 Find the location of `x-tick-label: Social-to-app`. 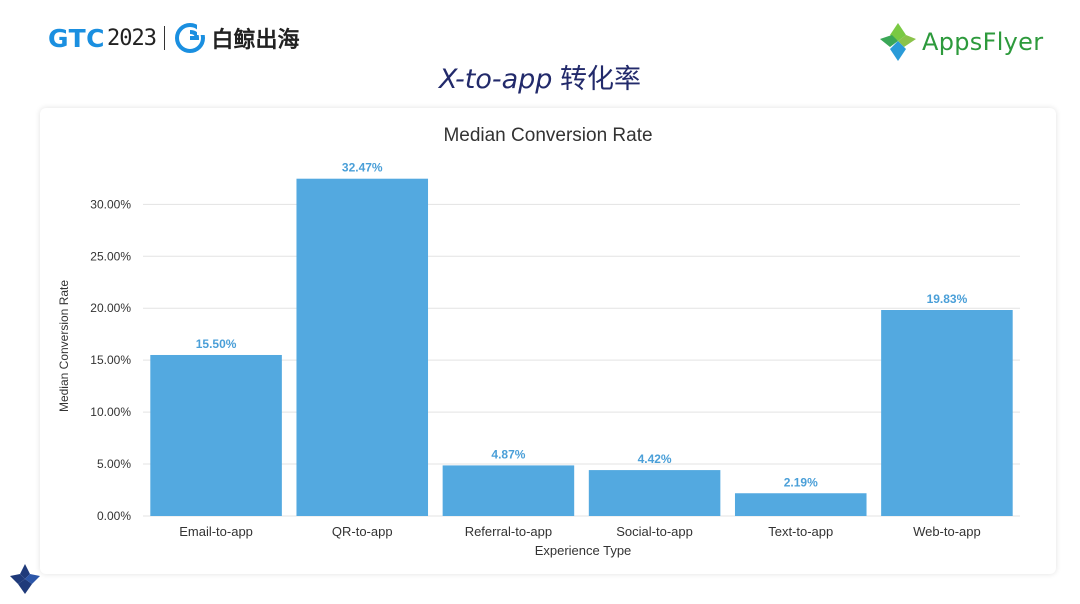

x-tick-label: Social-to-app is located at coordinates (654, 531).